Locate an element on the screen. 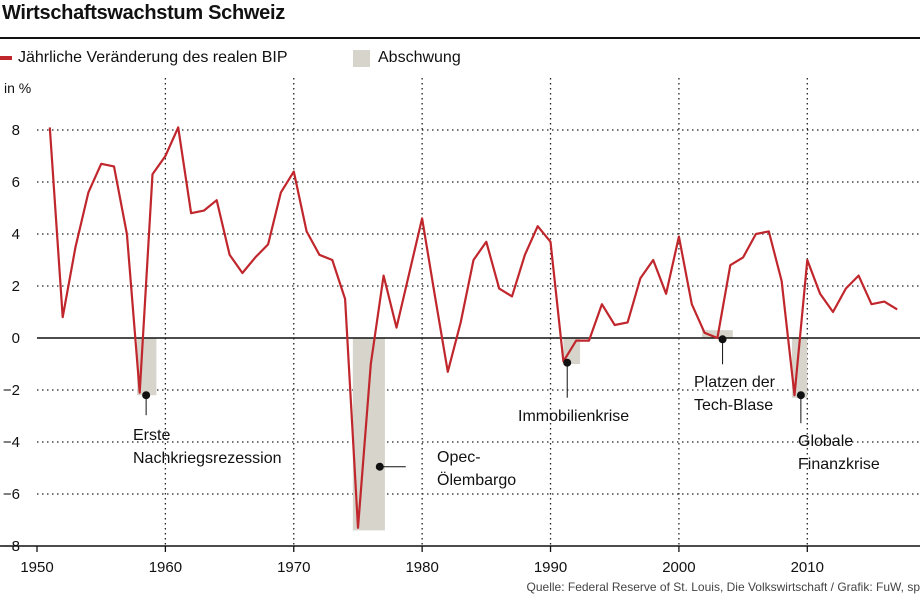  legend-box-entry: Abschwung is located at coordinates (407, 58).